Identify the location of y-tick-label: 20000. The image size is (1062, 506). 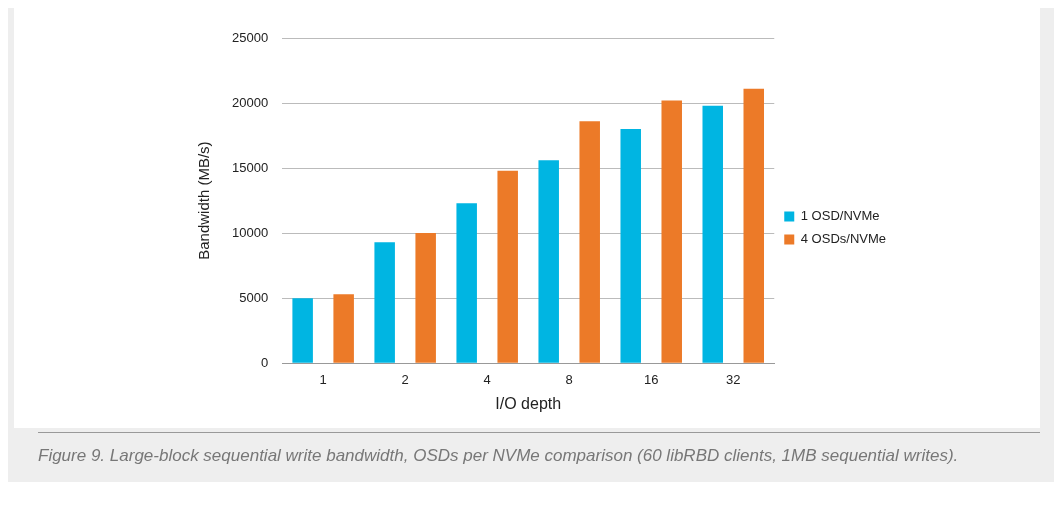
(250, 102).